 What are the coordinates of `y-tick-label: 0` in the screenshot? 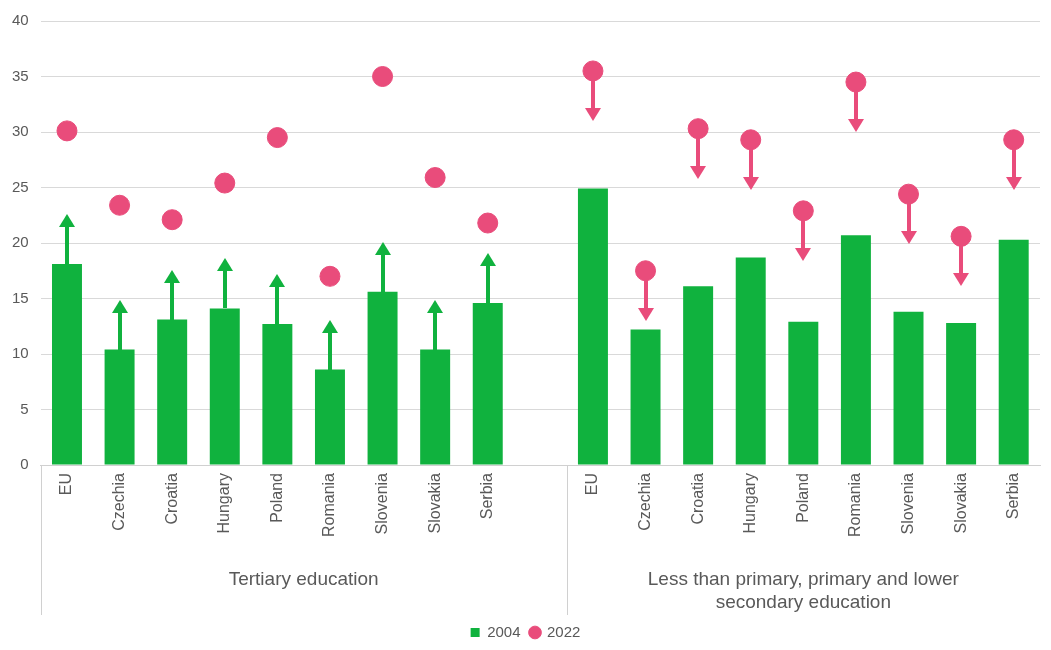 It's located at (24, 464).